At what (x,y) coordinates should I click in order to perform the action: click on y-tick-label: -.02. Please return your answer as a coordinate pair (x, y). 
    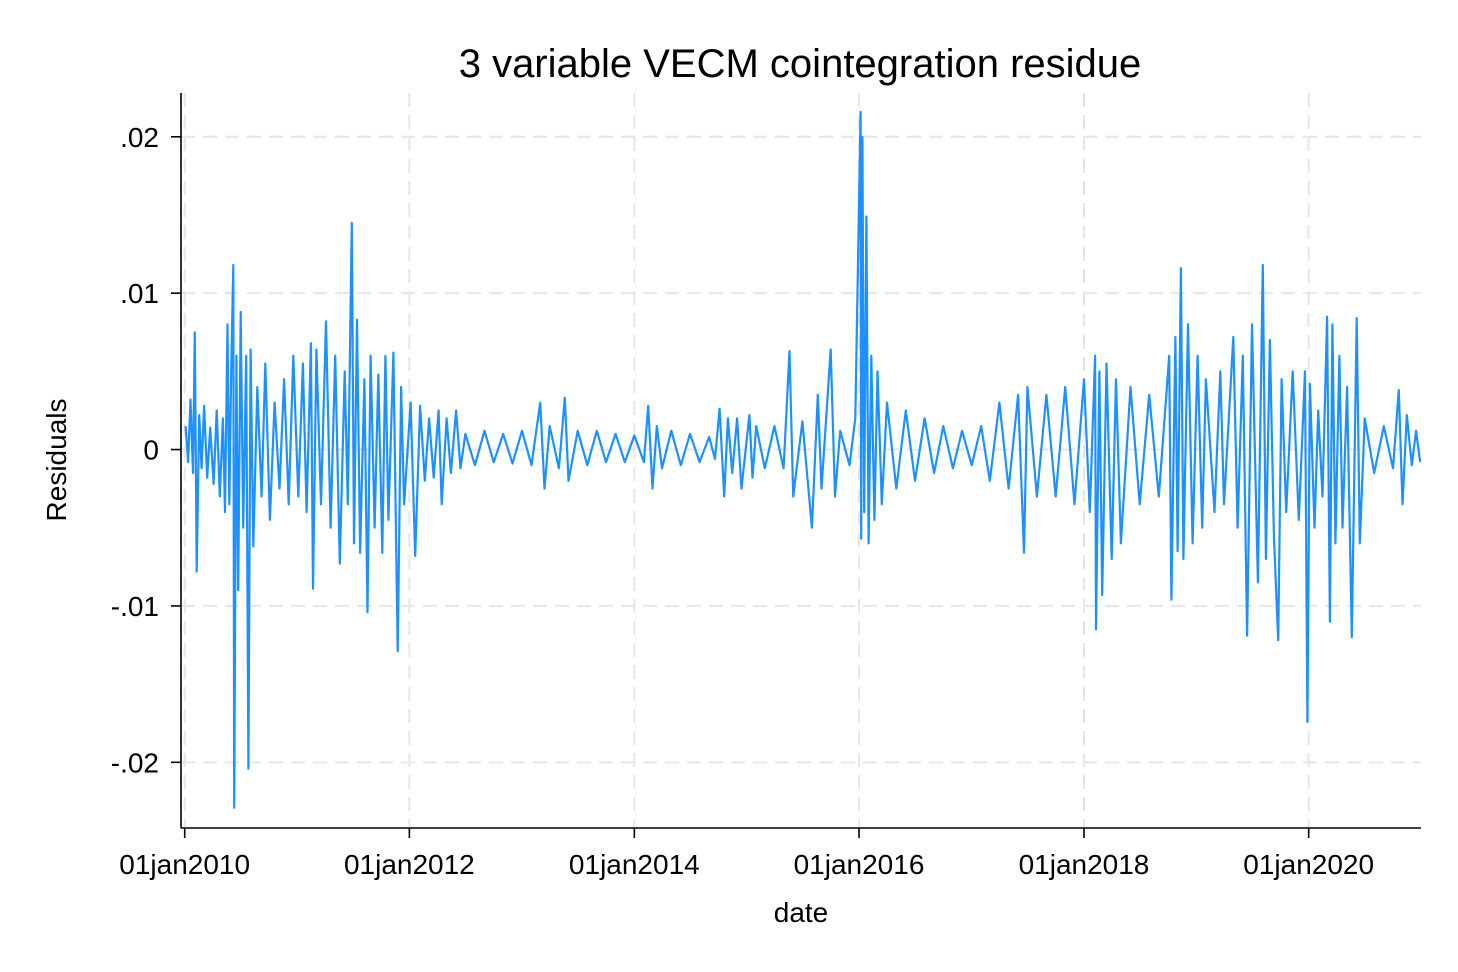
    Looking at the image, I should click on (135, 762).